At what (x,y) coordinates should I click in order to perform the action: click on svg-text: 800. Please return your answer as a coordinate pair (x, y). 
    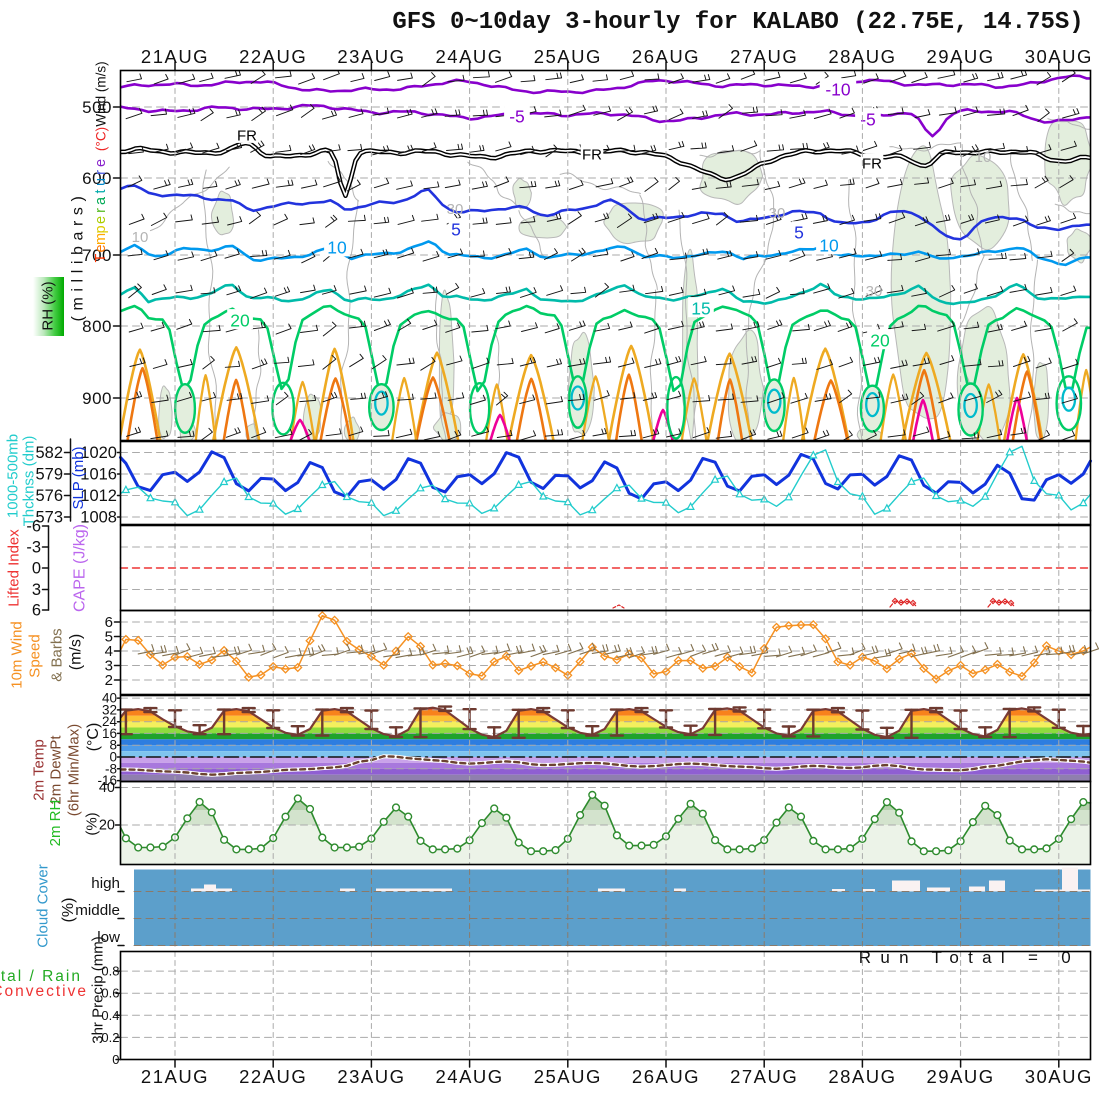
    Looking at the image, I should click on (97, 326).